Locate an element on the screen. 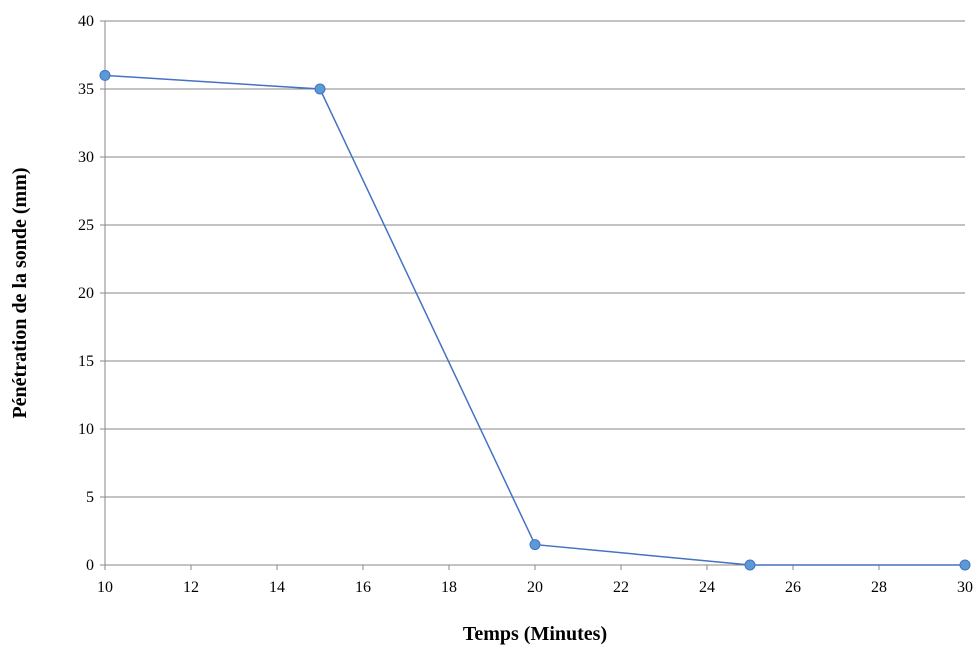 This screenshot has height=645, width=977. x-tick-label: 30 is located at coordinates (965, 587).